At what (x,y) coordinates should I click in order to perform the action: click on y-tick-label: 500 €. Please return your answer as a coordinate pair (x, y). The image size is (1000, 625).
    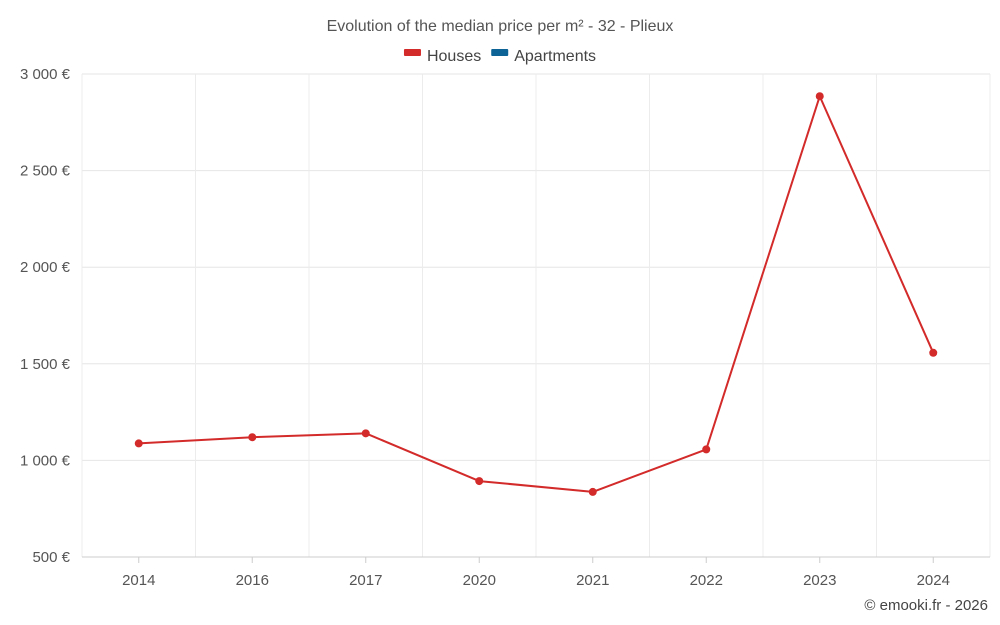
    Looking at the image, I should click on (51, 557).